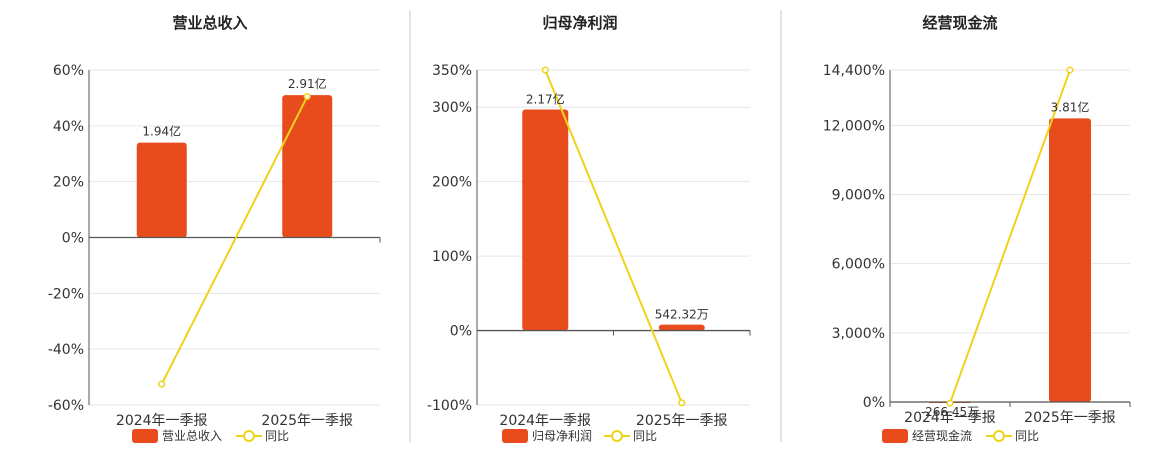 Image resolution: width=1160 pixels, height=450 pixels. Describe the element at coordinates (1070, 106) in the screenshot. I see `data-label: 3.81亿` at that location.